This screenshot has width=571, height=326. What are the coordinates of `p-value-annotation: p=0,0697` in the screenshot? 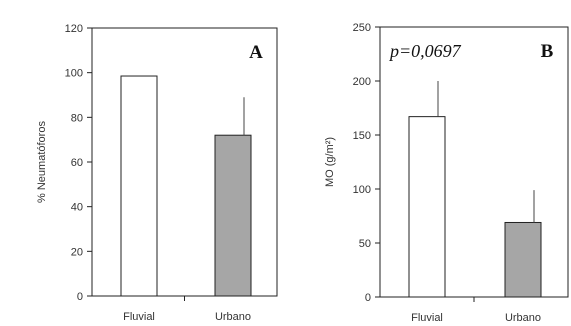 It's located at (425, 51).